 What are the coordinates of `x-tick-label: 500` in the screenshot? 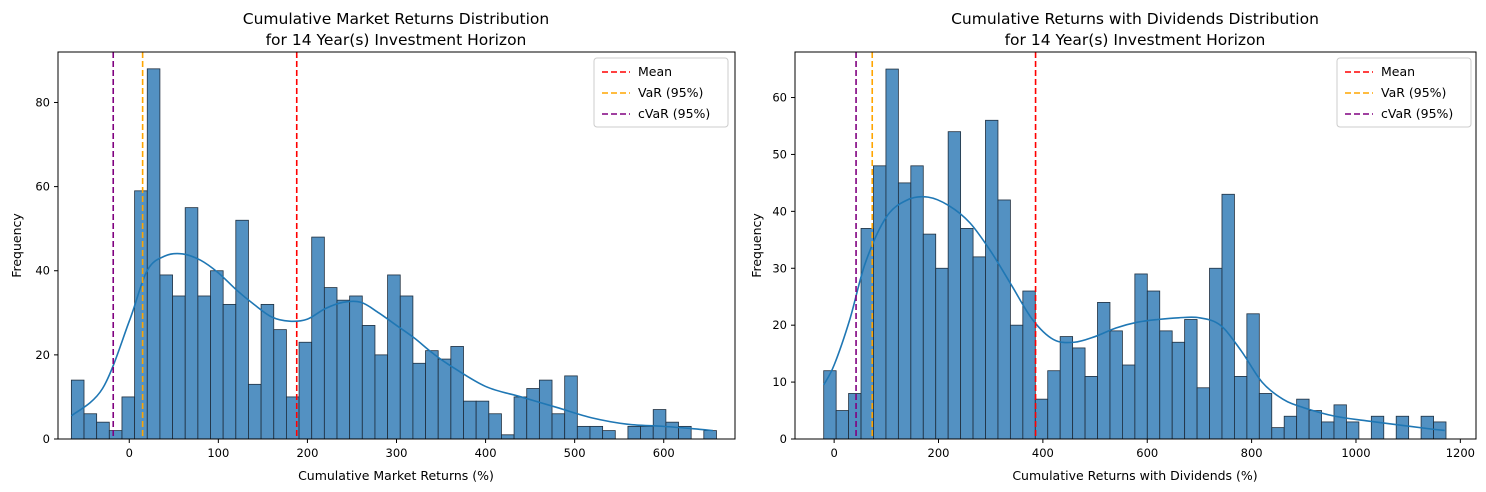 It's located at (575, 453).